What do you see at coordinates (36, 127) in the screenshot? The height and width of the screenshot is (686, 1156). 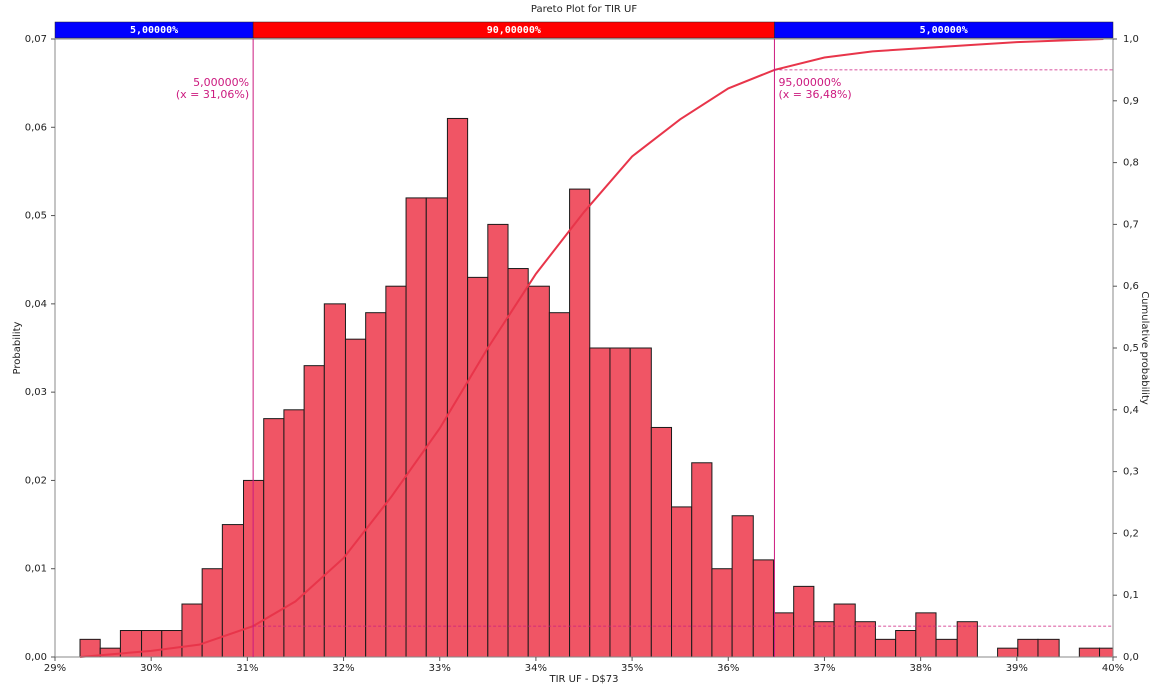 I see `y-tick-label: 0,06` at bounding box center [36, 127].